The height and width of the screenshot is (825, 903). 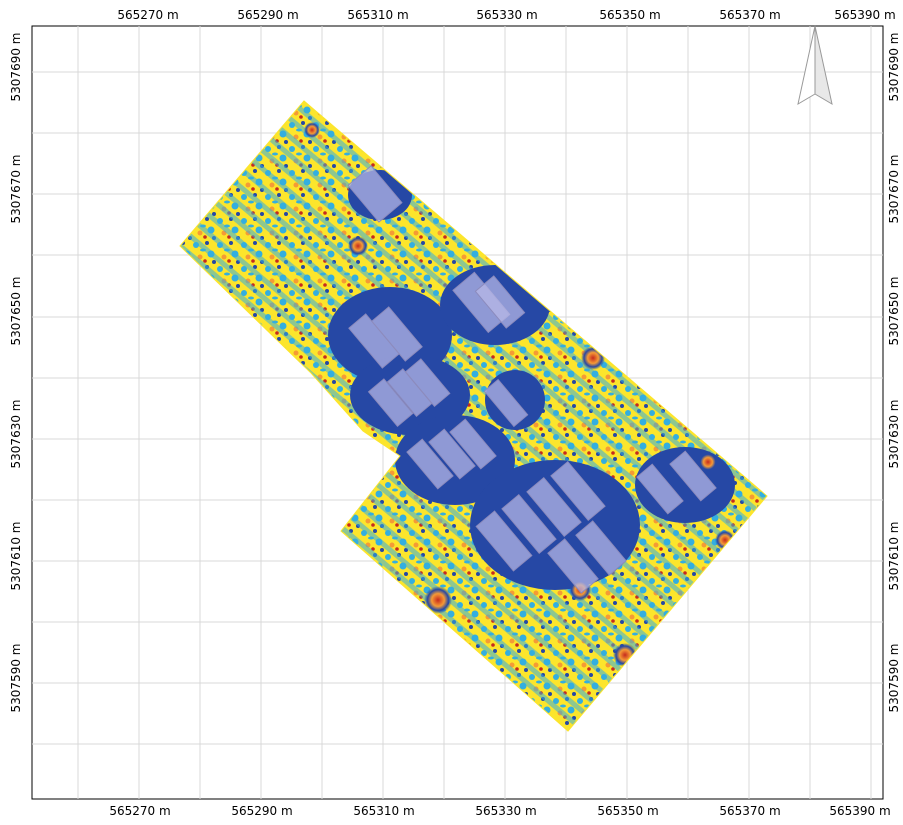 I want to click on north-arrow-icon, so click(x=815, y=65).